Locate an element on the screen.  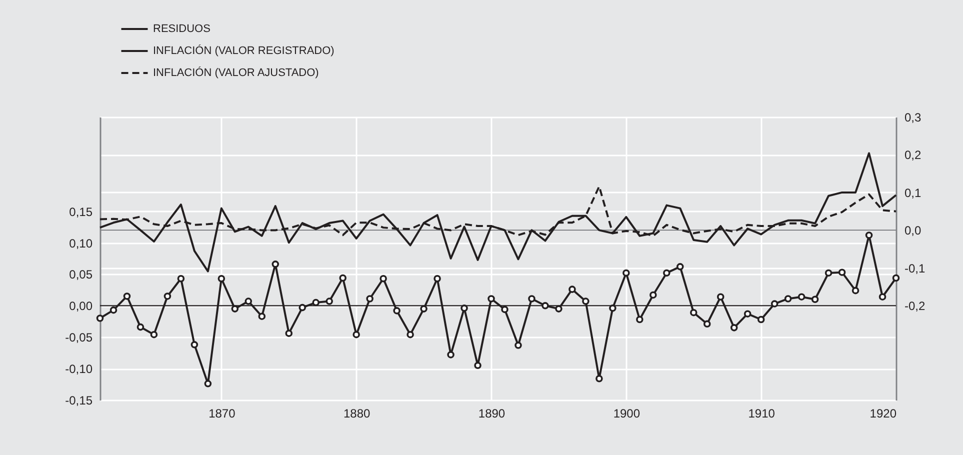
y2-tick-label: 0,3 is located at coordinates (913, 117).